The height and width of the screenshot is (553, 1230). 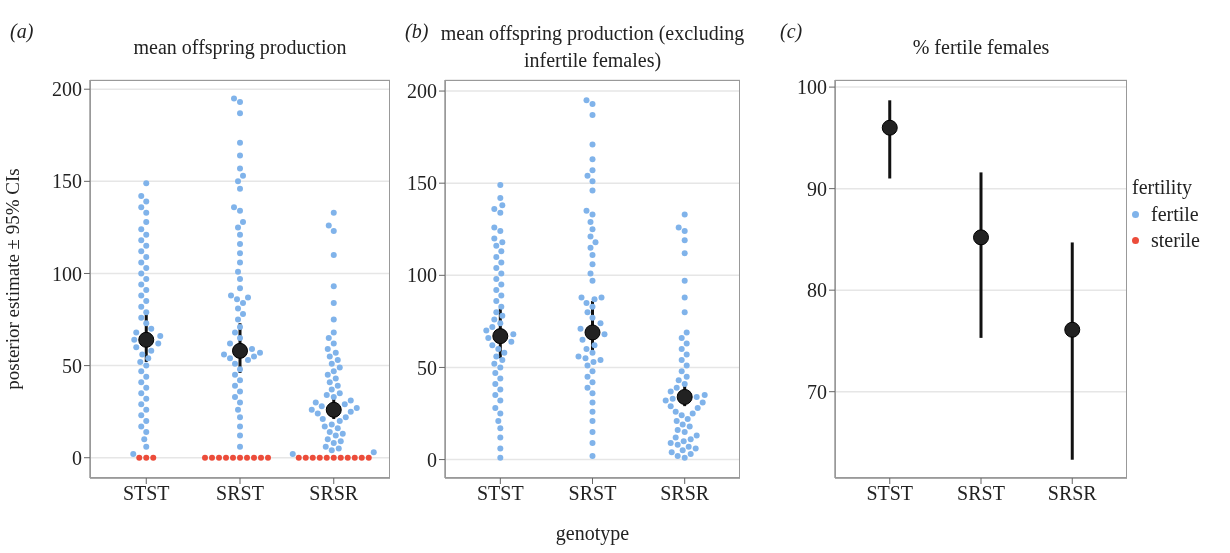 I want to click on y-axis-title: posterior estimate ± 95% CIs, so click(x=12, y=279).